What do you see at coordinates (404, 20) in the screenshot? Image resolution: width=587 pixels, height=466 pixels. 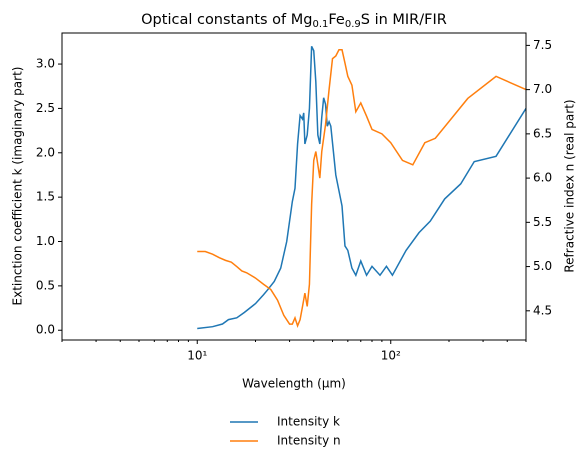 I see `title-part: S in MIR/FIR` at bounding box center [404, 20].